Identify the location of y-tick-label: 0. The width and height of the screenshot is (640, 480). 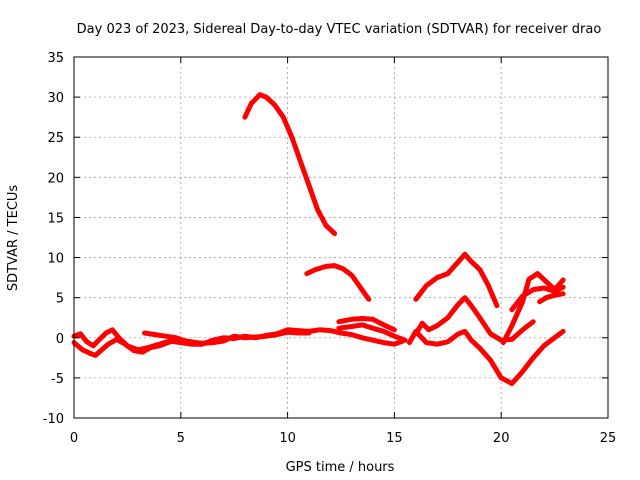
(60, 339).